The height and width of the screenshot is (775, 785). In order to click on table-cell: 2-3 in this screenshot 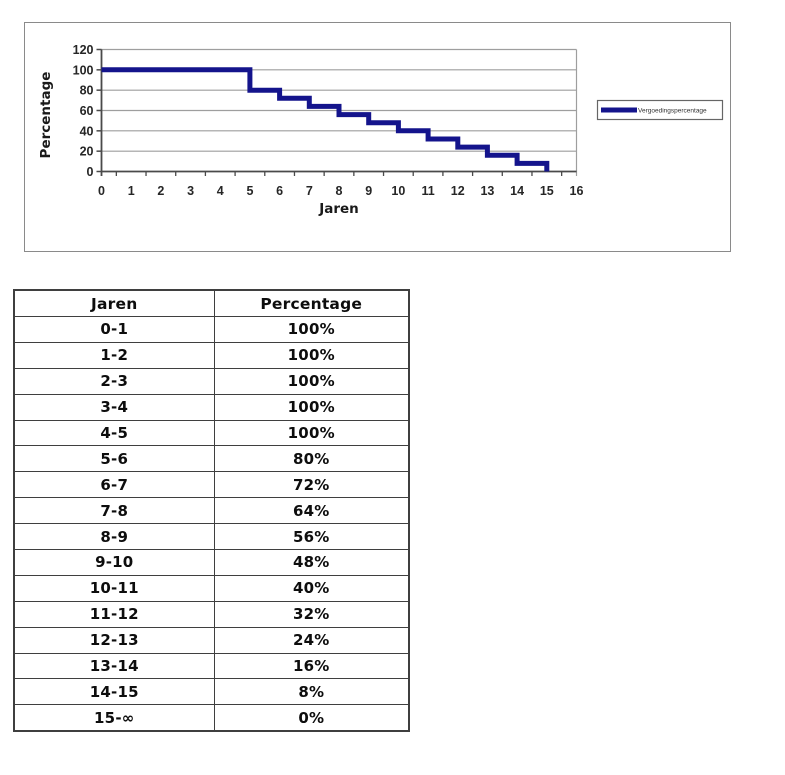, I will do `click(114, 381)`.